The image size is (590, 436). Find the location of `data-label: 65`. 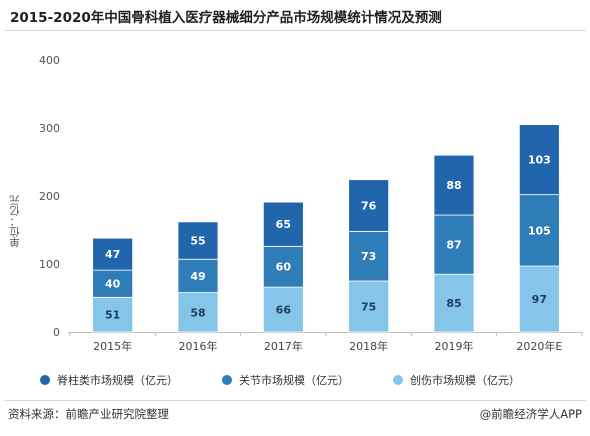

data-label: 65 is located at coordinates (283, 224).